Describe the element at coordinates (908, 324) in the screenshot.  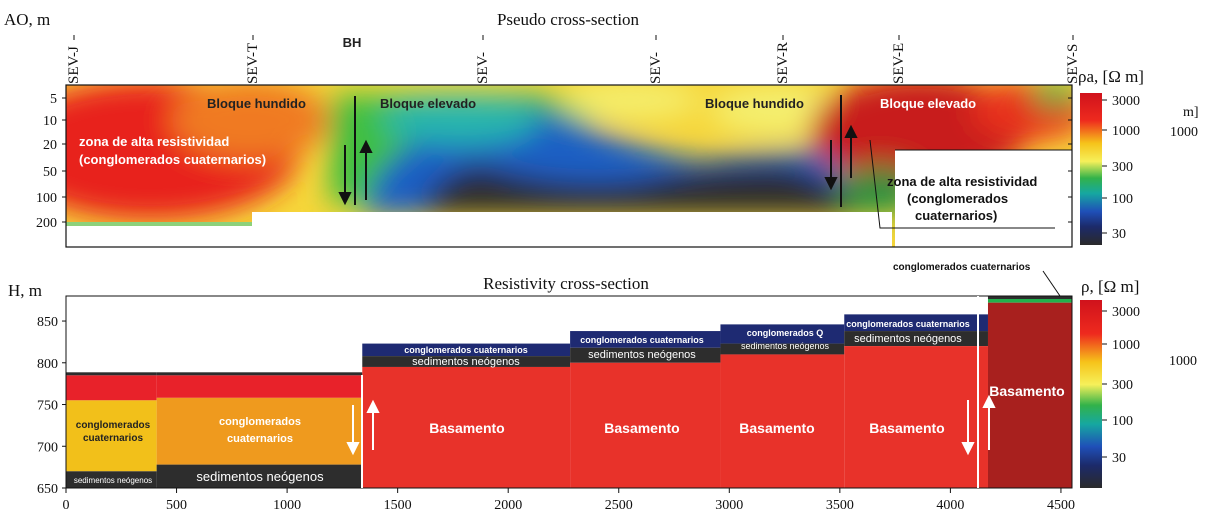
I see `b4-top: conglomerados cuaternarios` at that location.